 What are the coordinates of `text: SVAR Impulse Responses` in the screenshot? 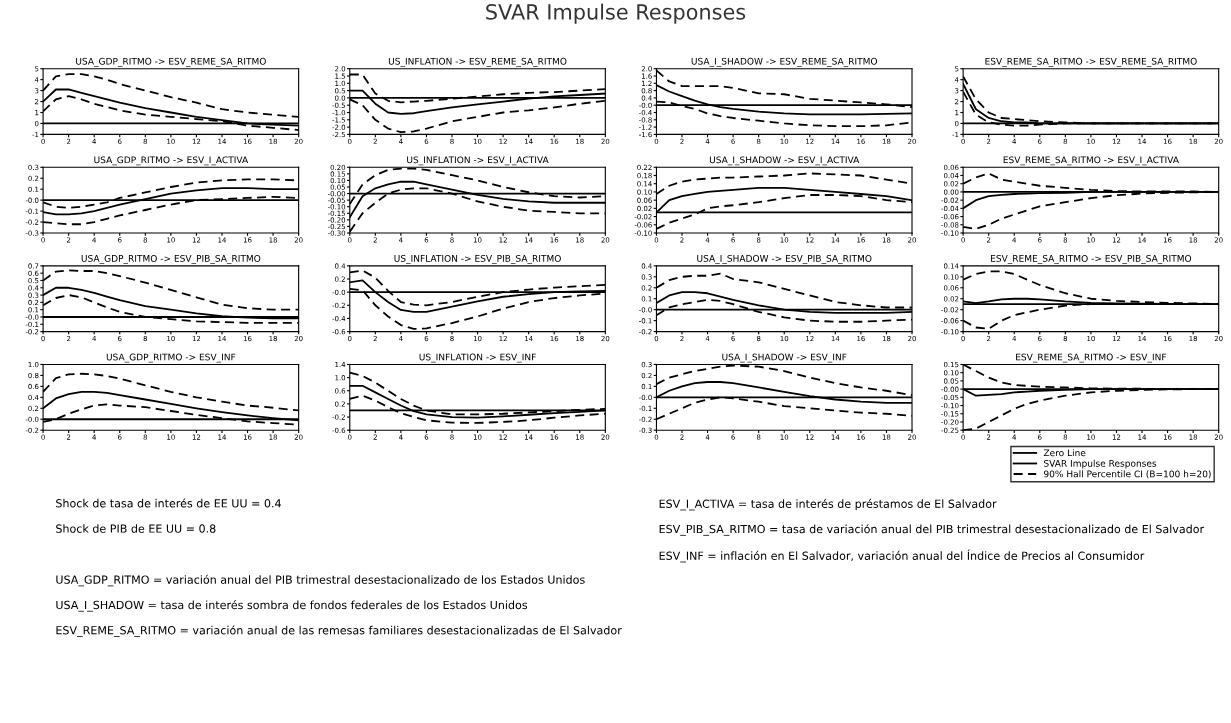 It's located at (616, 13).